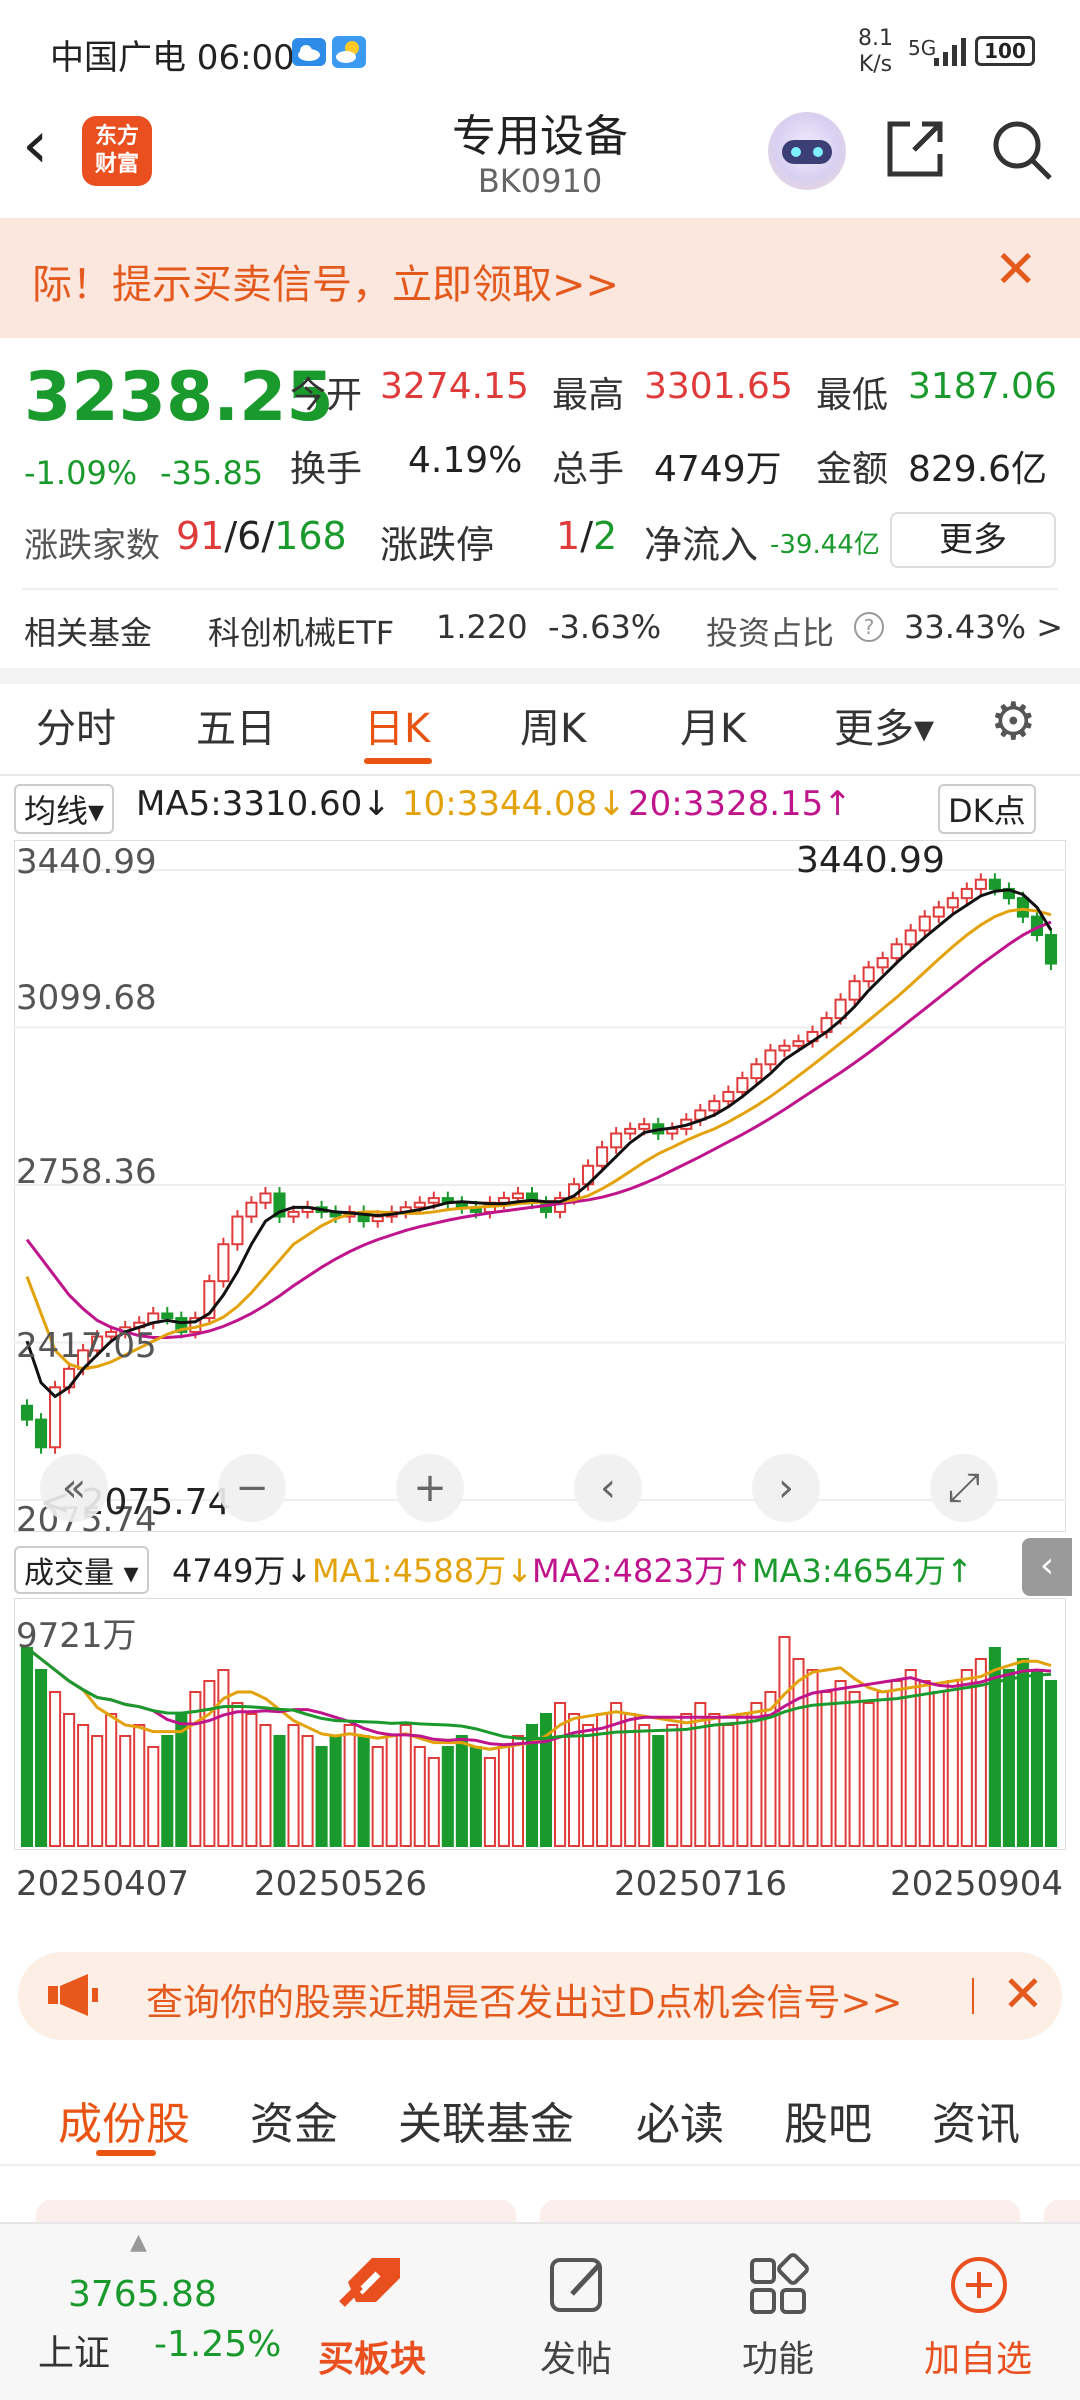  I want to click on weather-icon, so click(349, 52).